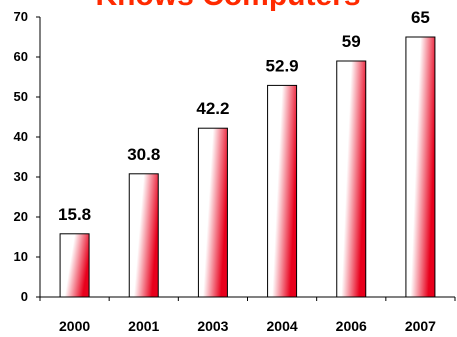 Image resolution: width=457 pixels, height=337 pixels. Describe the element at coordinates (247, 315) in the screenshot. I see `x-axis: 2000 2001 2003 2004 2006 2007` at that location.